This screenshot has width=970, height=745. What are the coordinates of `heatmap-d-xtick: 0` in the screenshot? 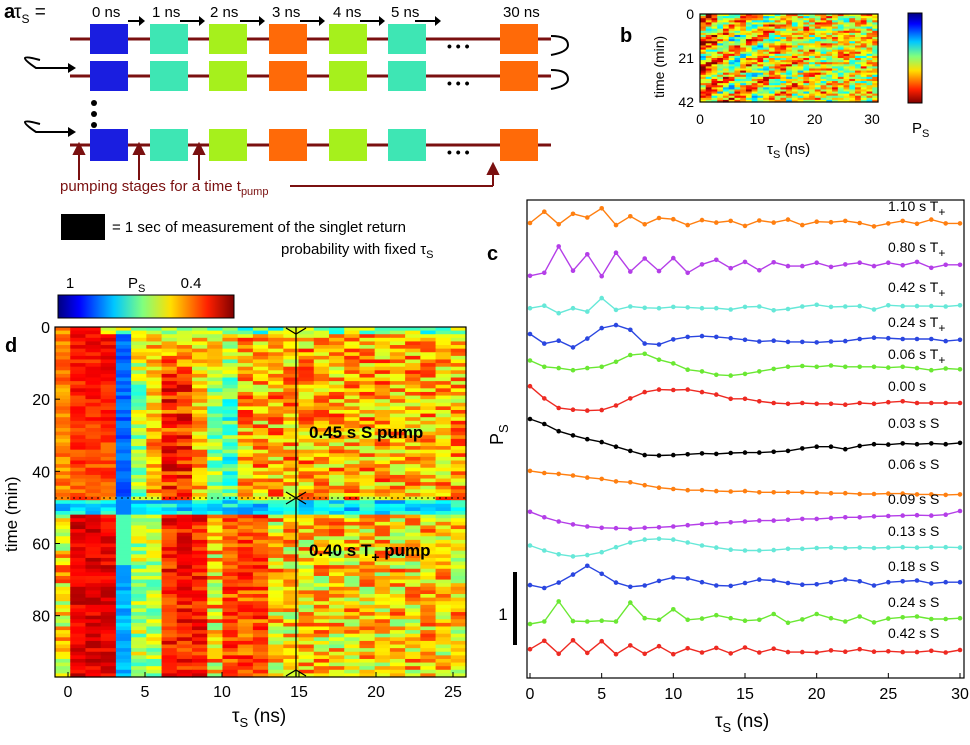 It's located at (68, 692).